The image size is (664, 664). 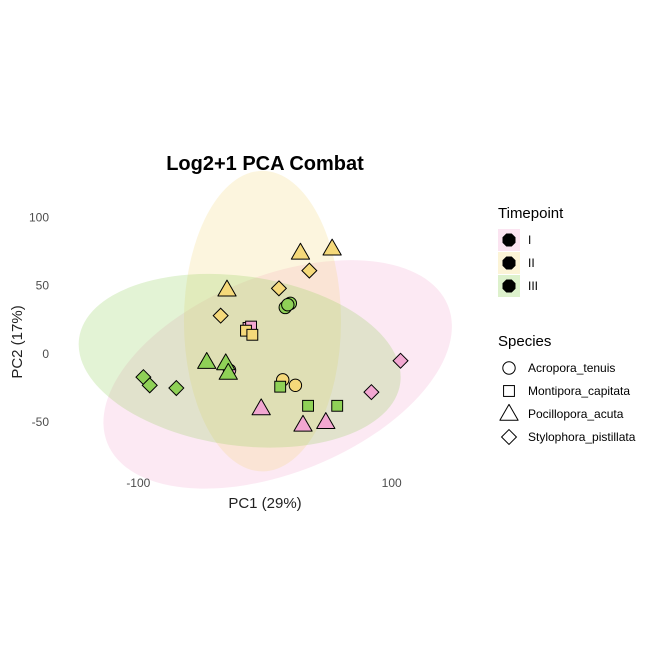 What do you see at coordinates (41, 422) in the screenshot?
I see `y-tick-label: -50` at bounding box center [41, 422].